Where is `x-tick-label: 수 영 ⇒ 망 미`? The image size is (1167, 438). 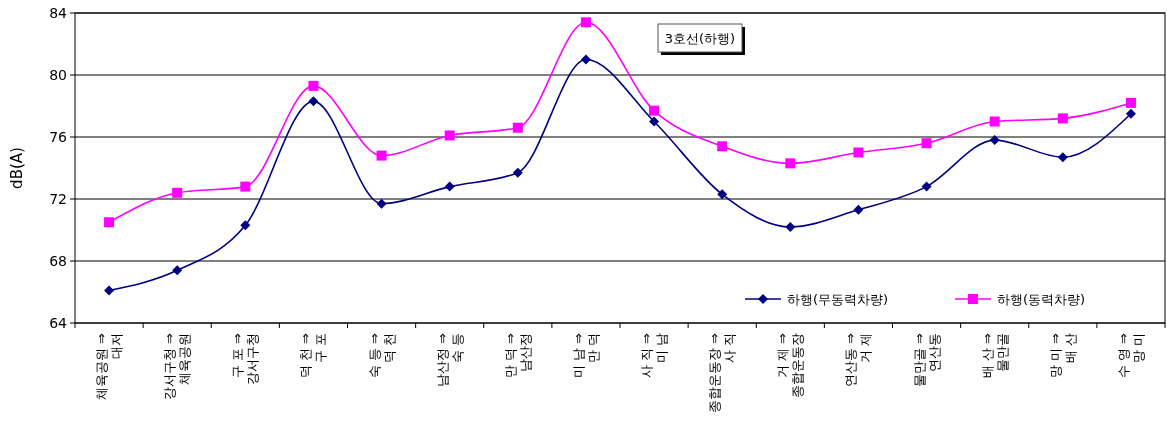
x-tick-label: 수 영 ⇒ 망 미 is located at coordinates (1130, 355).